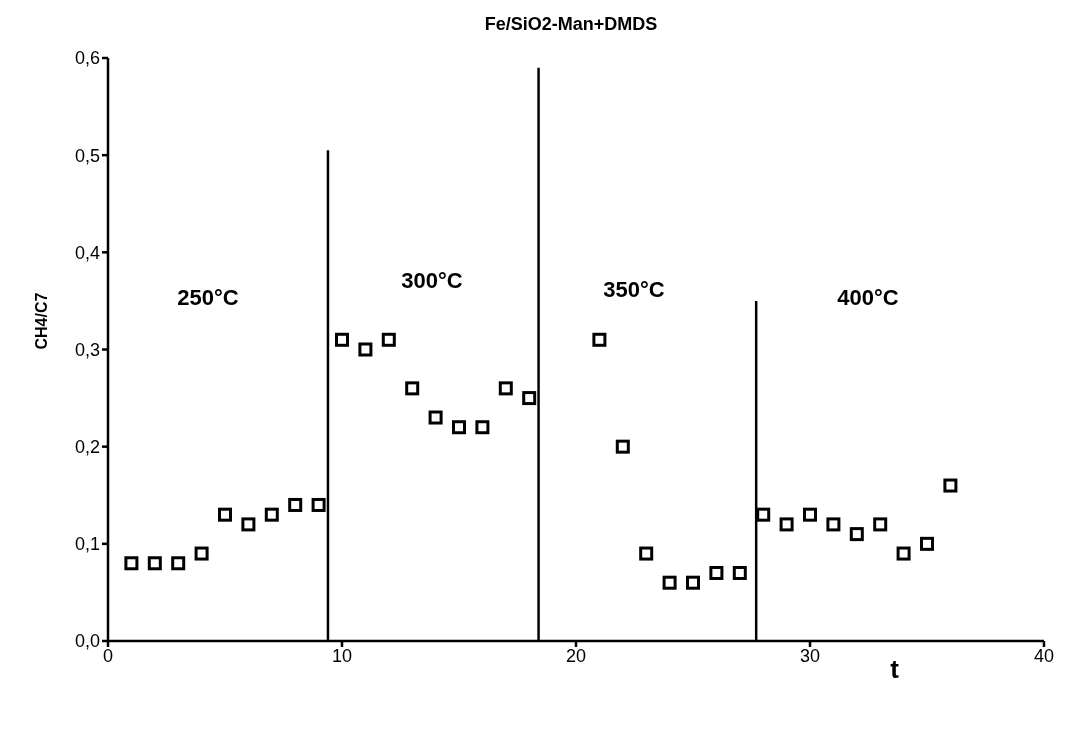  Describe the element at coordinates (87, 641) in the screenshot. I see `y-tick-label: 0,0` at that location.